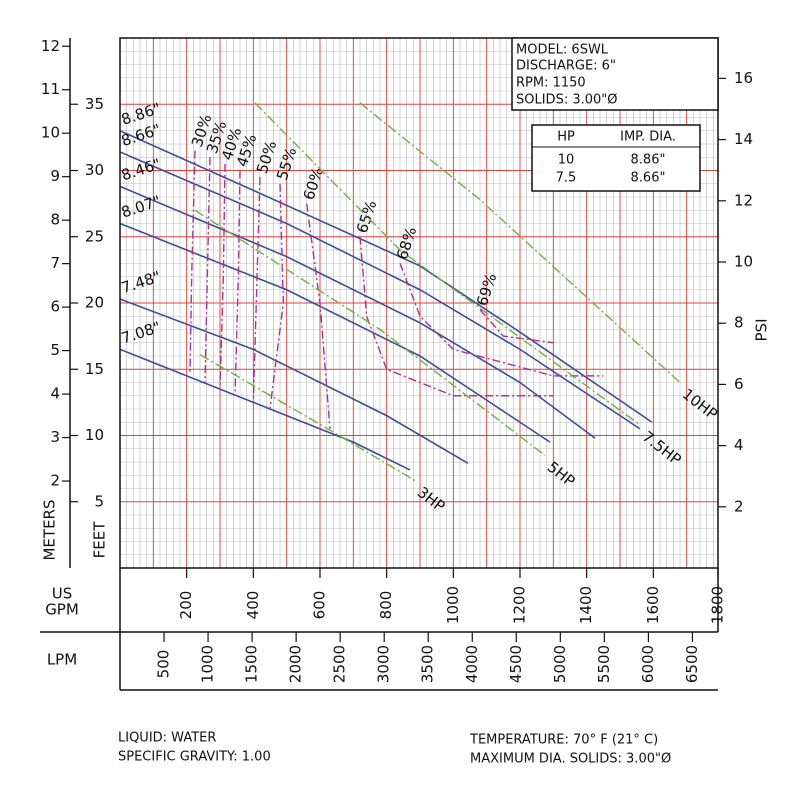 This screenshot has height=800, width=800. I want to click on y-tick-label: 10, so click(94, 435).